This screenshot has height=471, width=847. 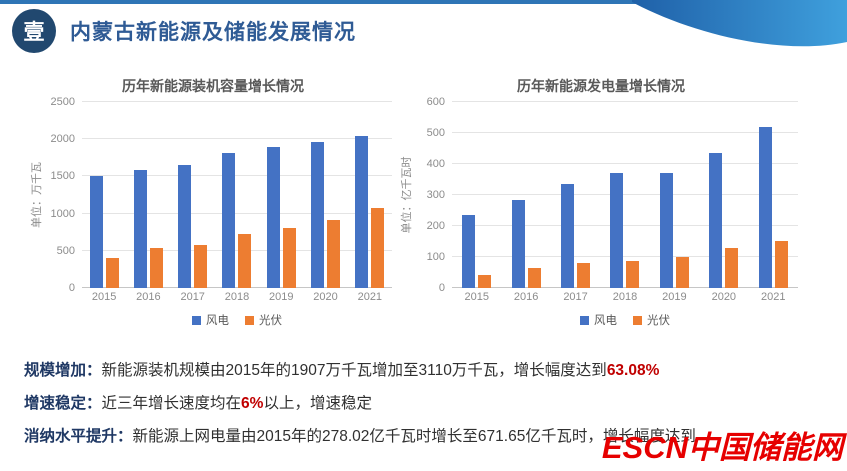 I want to click on legend-label: 光伏, so click(x=270, y=321).